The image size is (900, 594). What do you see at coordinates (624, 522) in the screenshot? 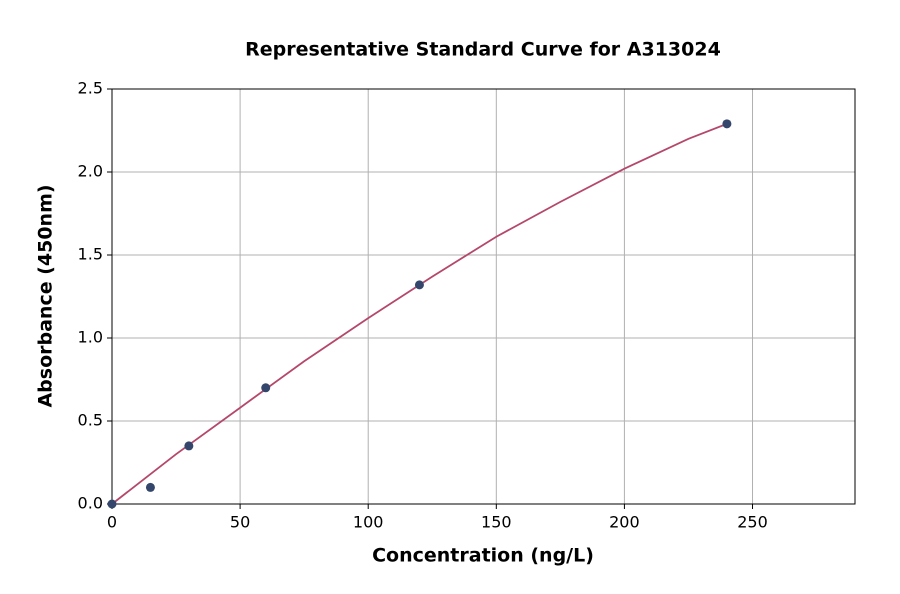
I see `x-tick-label: 200` at bounding box center [624, 522].